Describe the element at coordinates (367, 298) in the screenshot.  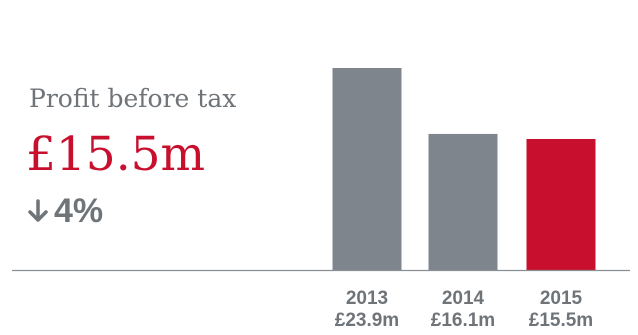
I see `category-label: 2013` at that location.